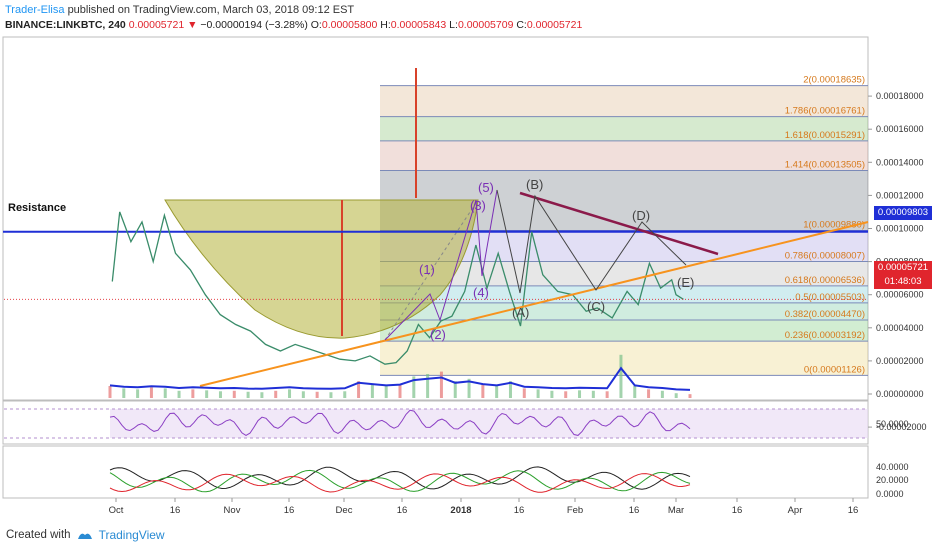 This screenshot has width=932, height=550. I want to click on wave-label-e: (E), so click(685, 282).